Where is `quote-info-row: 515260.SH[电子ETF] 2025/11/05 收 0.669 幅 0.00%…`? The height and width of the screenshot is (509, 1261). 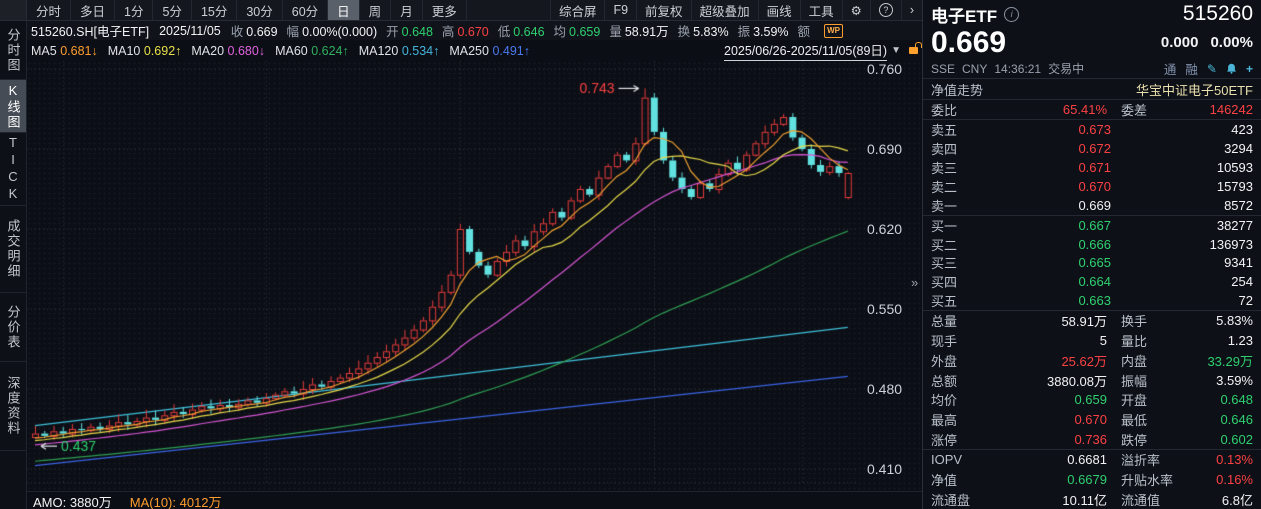
quote-info-row: 515260.SH[电子ETF] 2025/11/05 收 0.669 幅 0.00%… is located at coordinates (474, 30).